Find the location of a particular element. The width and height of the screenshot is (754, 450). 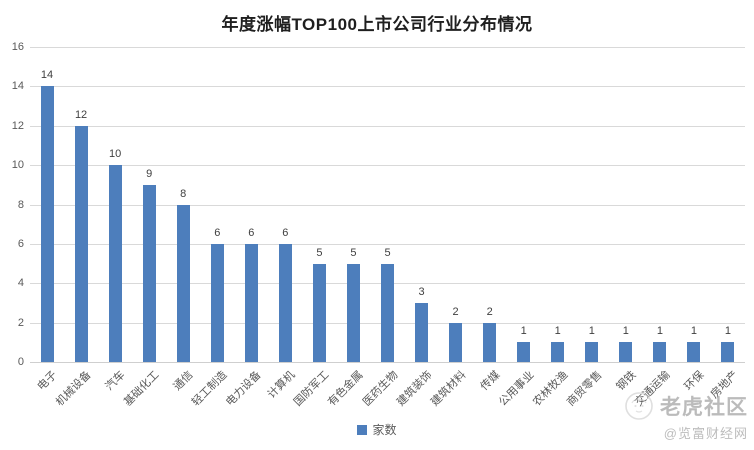

y-axis-tick: 2 is located at coordinates (20, 322).